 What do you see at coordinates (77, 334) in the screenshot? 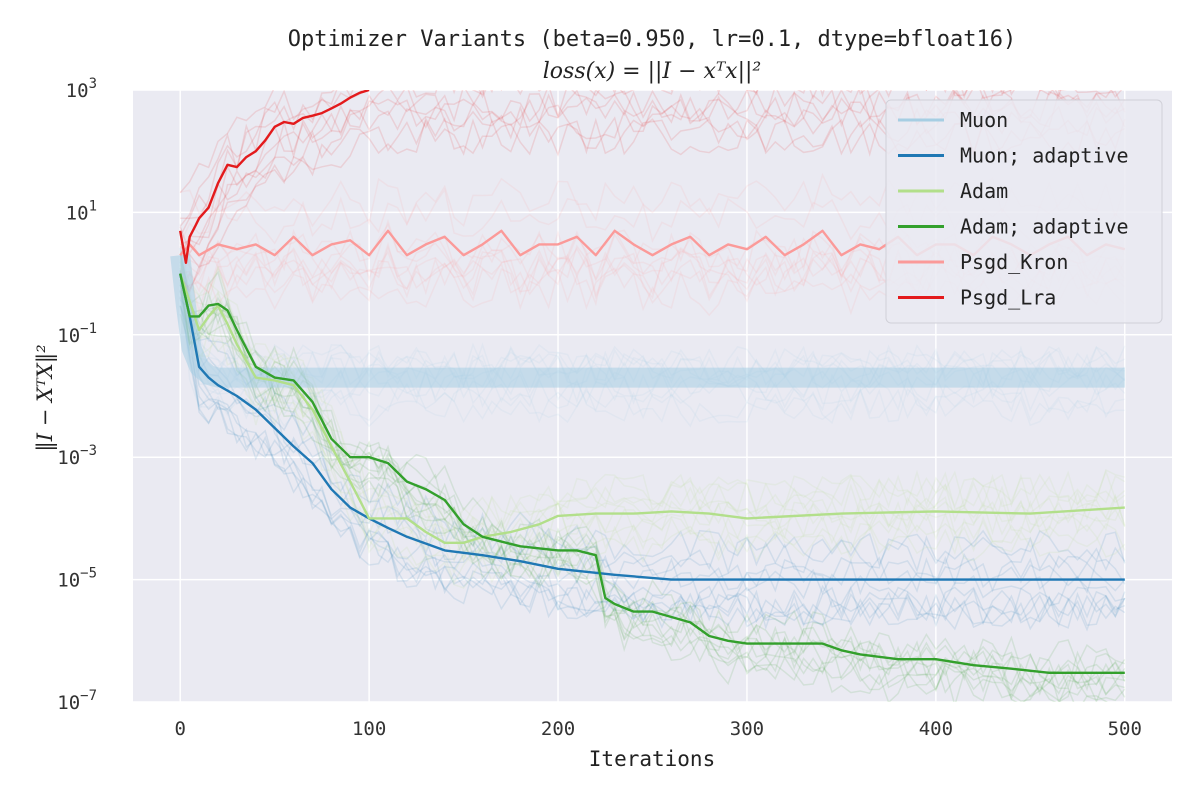
I see `y-tick-label-3: 10⁻¹` at bounding box center [77, 334].